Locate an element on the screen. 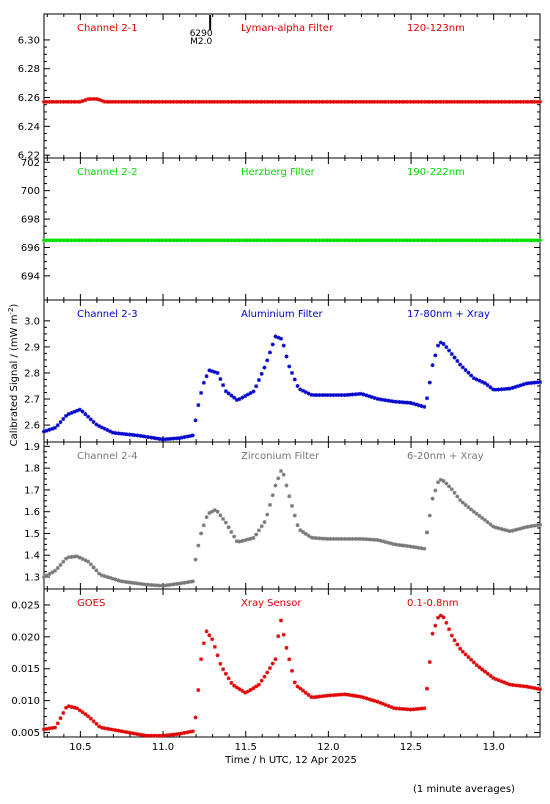 This screenshot has height=804, width=550. y-tick-label: 6.26 is located at coordinates (29, 98).